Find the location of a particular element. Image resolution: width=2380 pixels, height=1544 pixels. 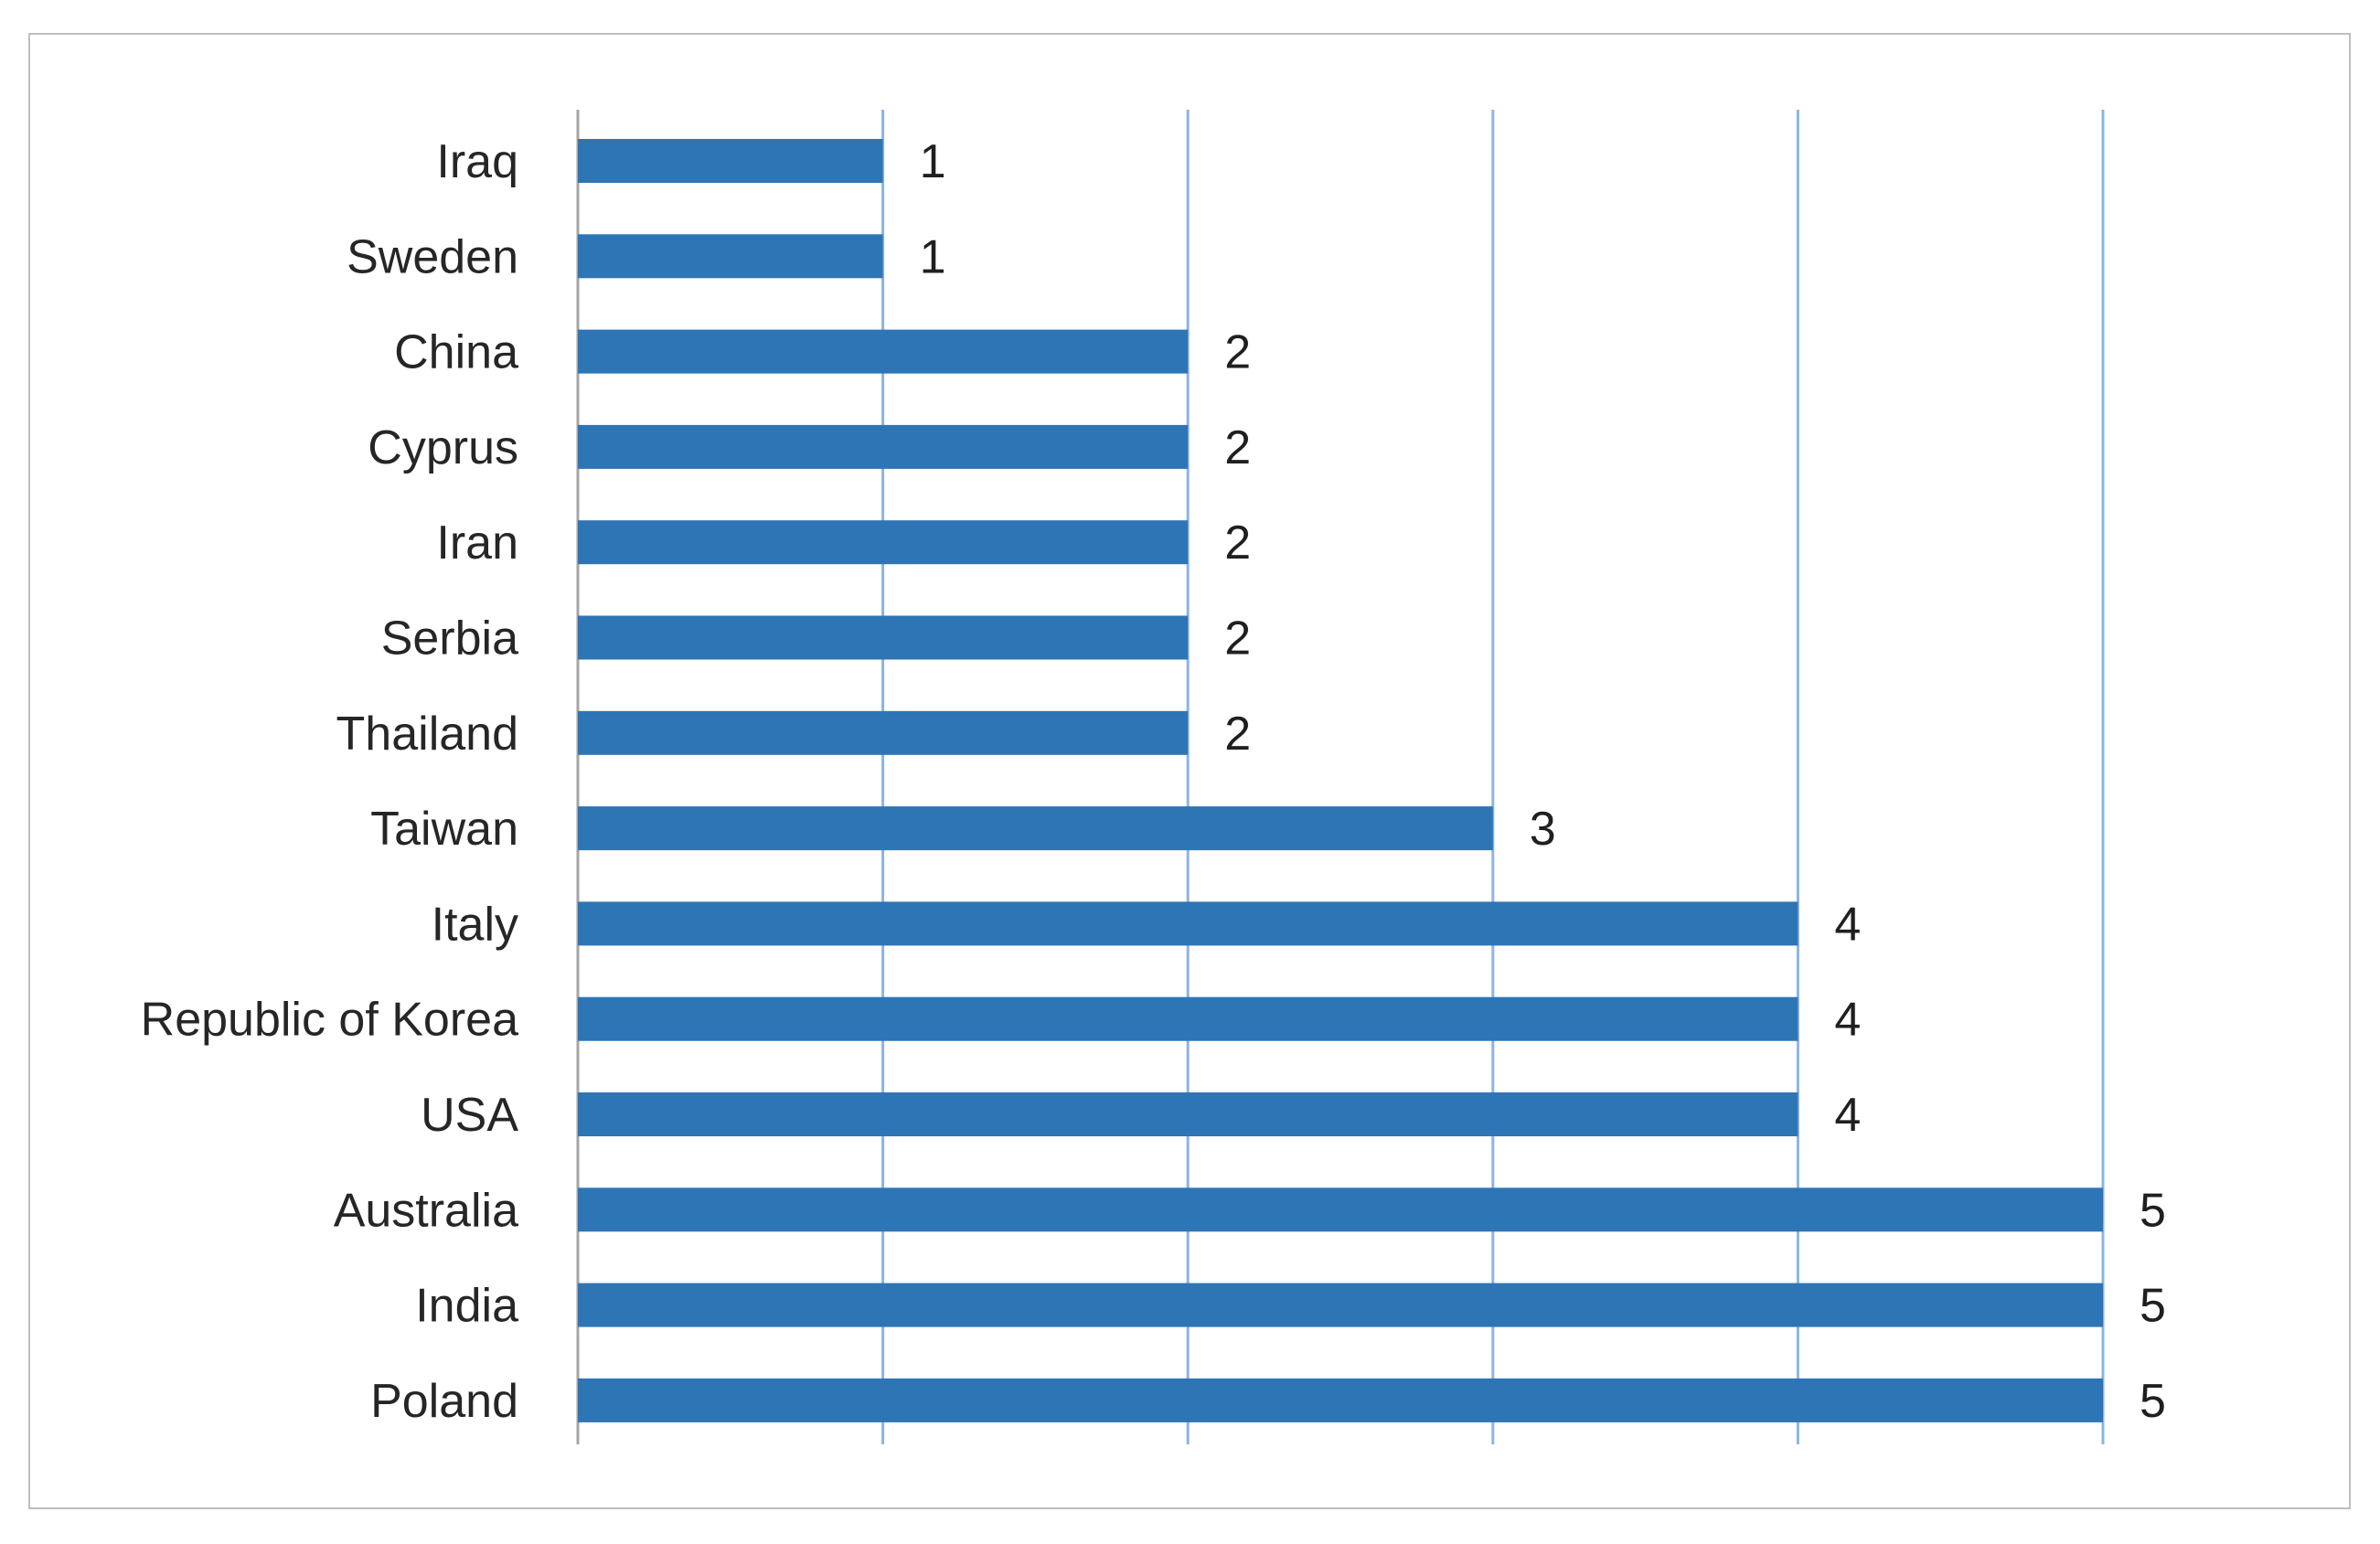

category-label: Thailand is located at coordinates (427, 734).